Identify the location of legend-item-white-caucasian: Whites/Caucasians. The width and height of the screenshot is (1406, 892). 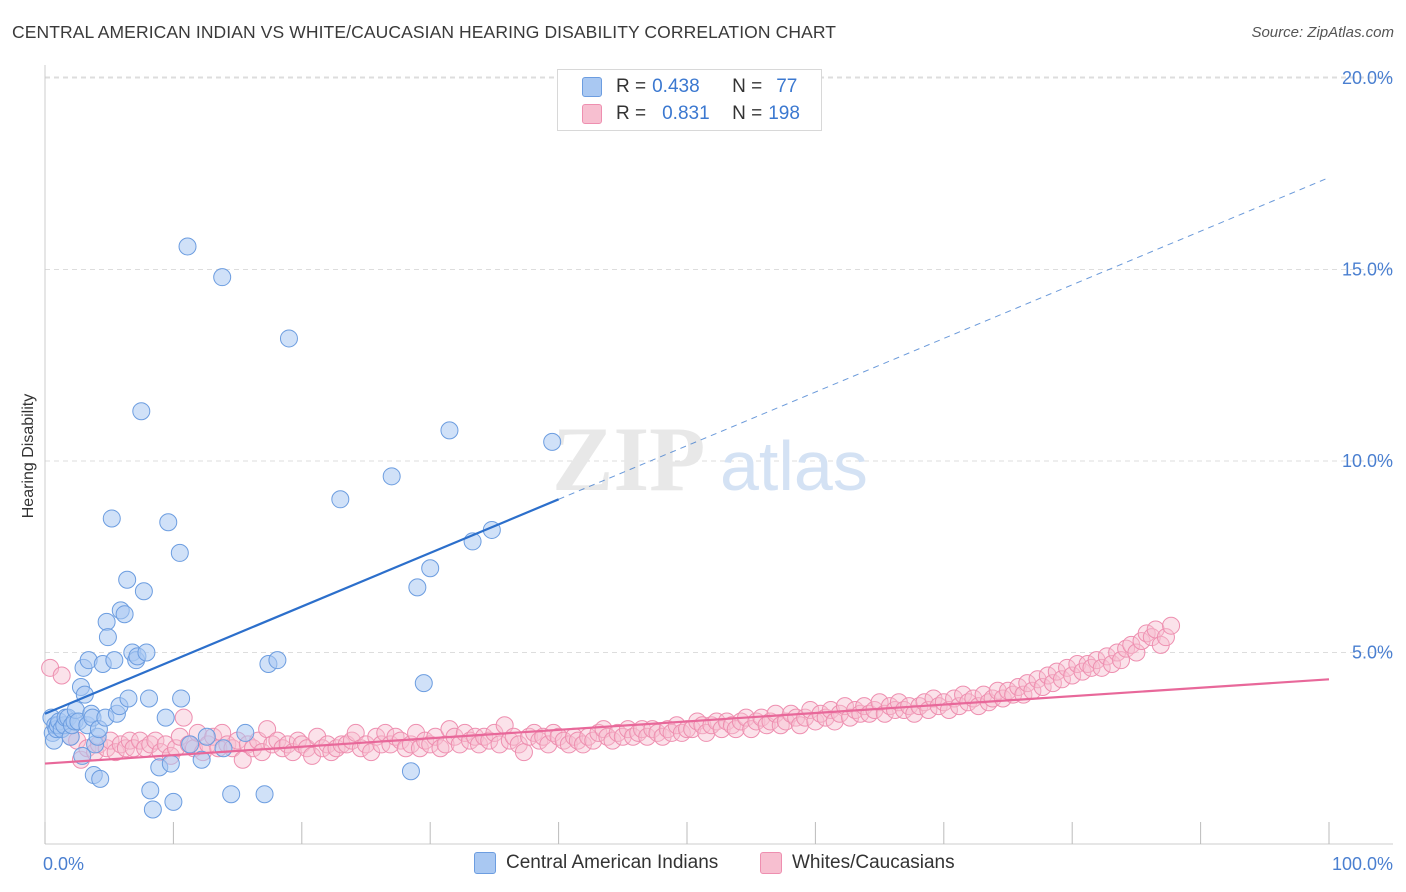
(857, 863).